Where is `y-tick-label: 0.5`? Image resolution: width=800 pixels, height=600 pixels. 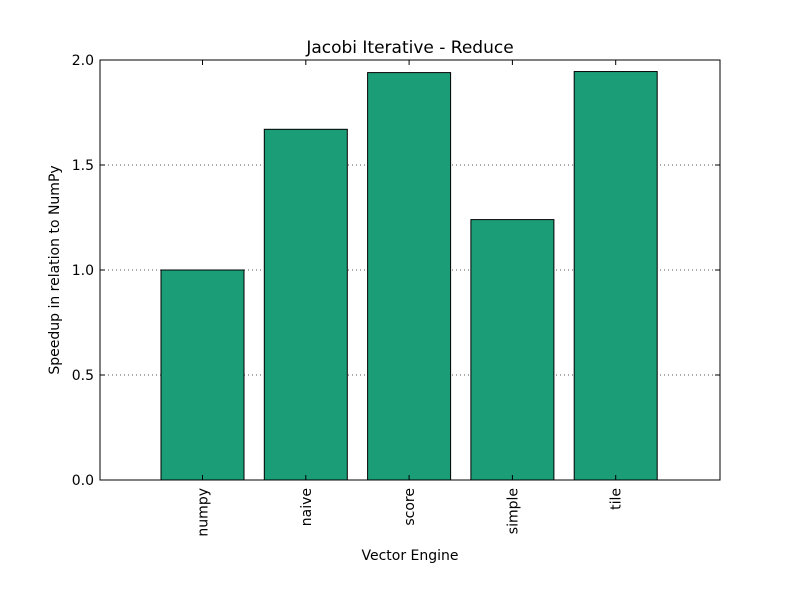 y-tick-label: 0.5 is located at coordinates (83, 376).